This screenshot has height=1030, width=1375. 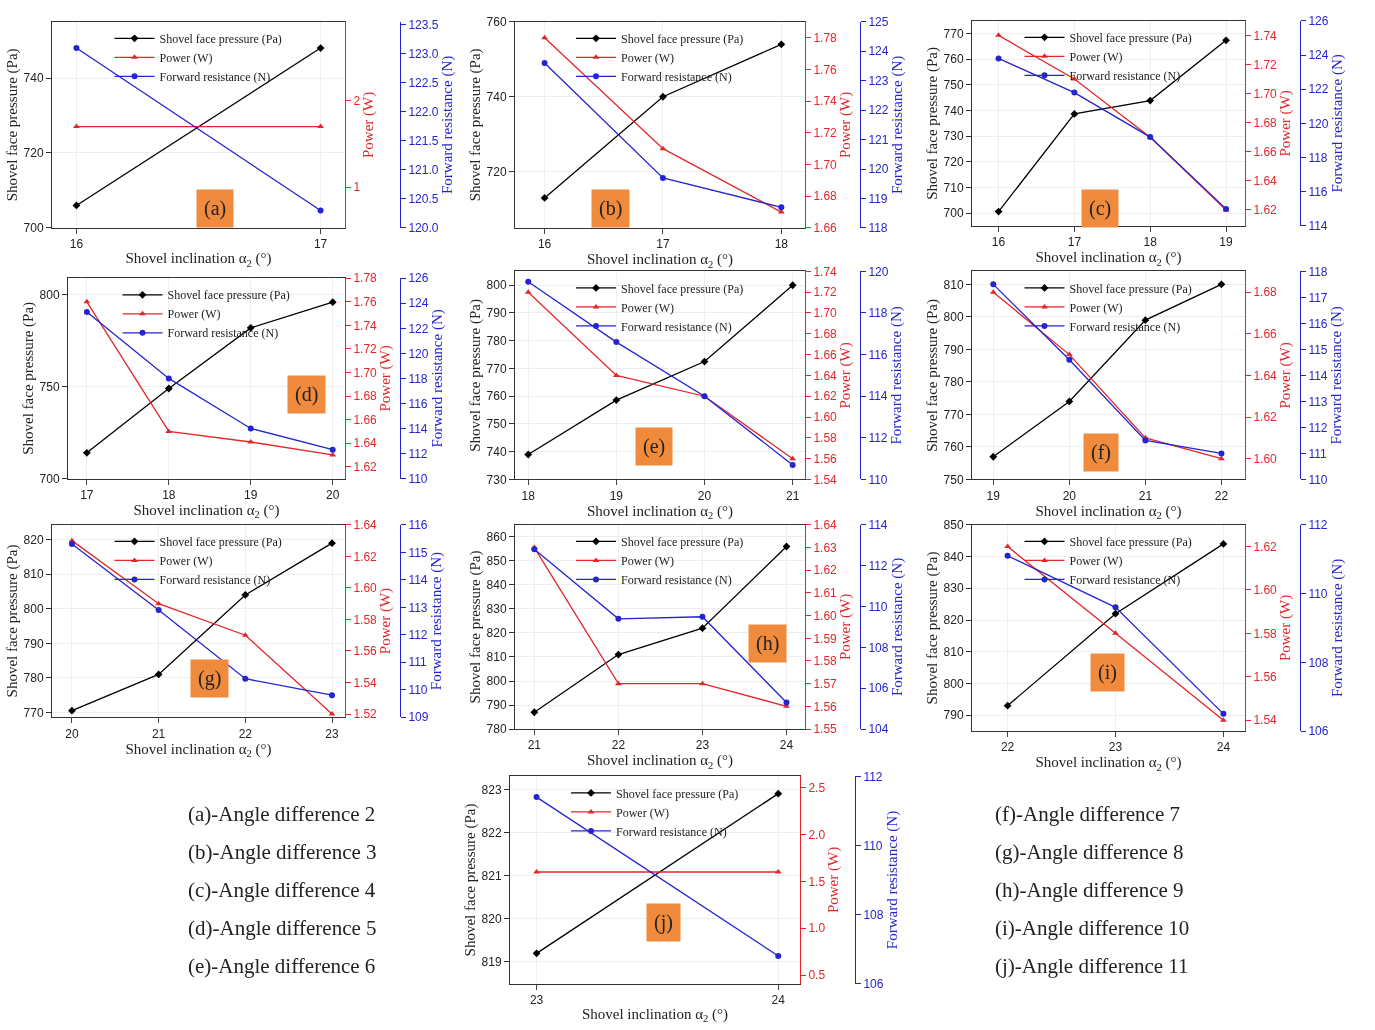 What do you see at coordinates (878, 647) in the screenshot?
I see `y3-tick-label: 108` at bounding box center [878, 647].